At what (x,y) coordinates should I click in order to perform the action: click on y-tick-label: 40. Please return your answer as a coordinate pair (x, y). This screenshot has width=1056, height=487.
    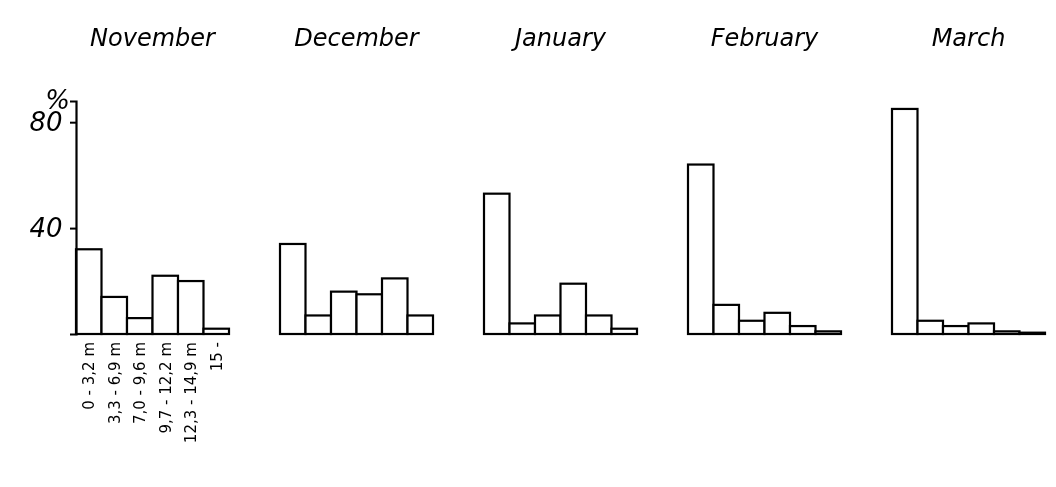
    Looking at the image, I should click on (46, 227).